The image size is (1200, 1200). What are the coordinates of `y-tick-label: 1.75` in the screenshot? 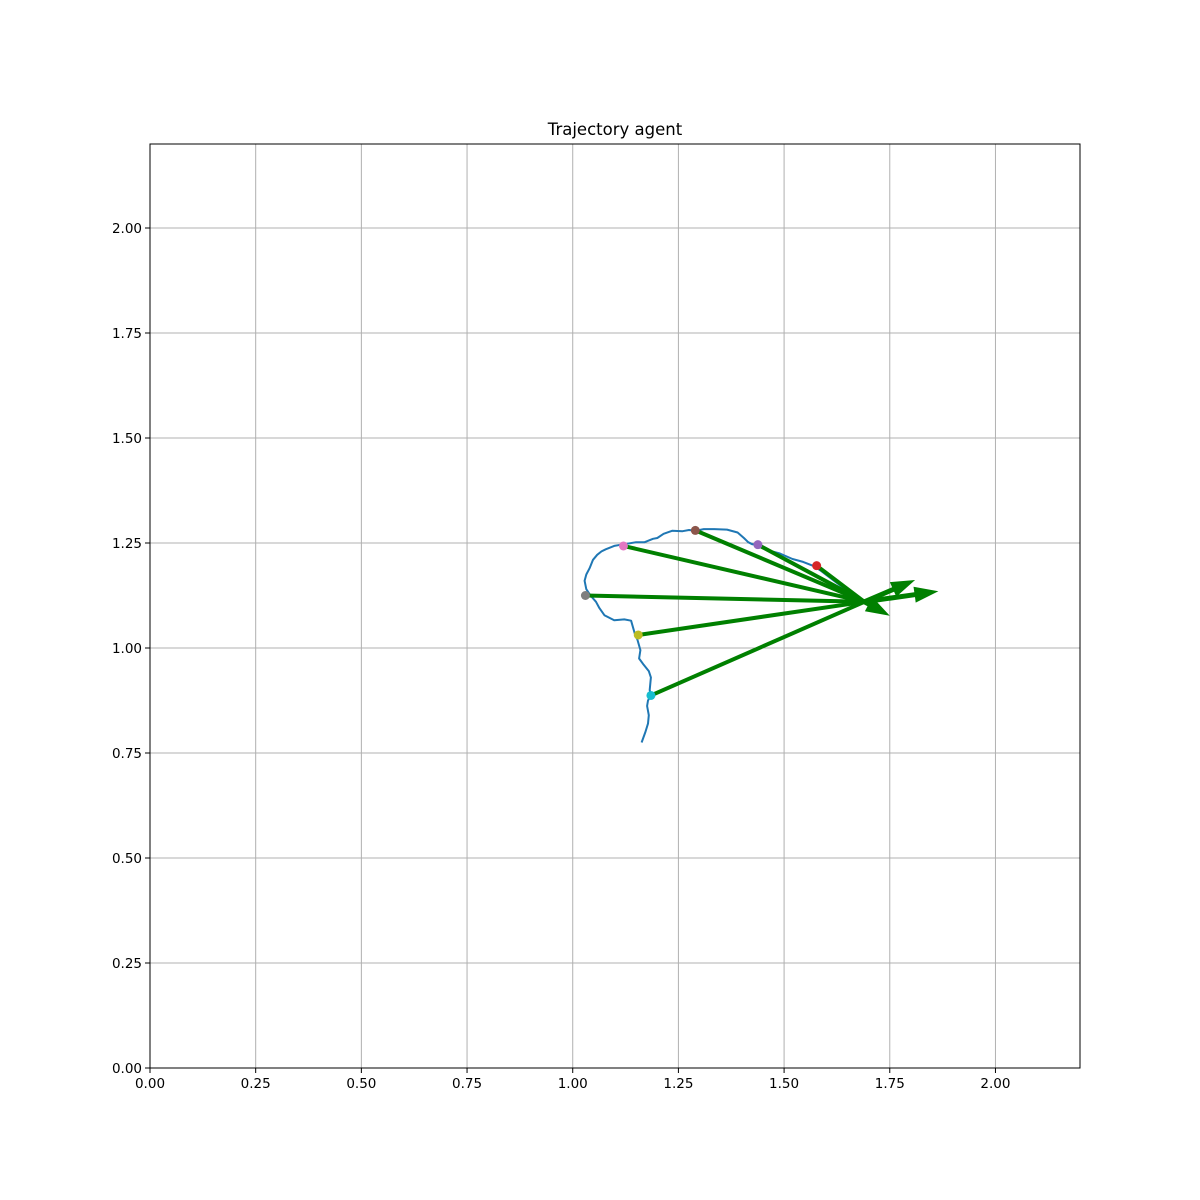 It's located at (127, 334).